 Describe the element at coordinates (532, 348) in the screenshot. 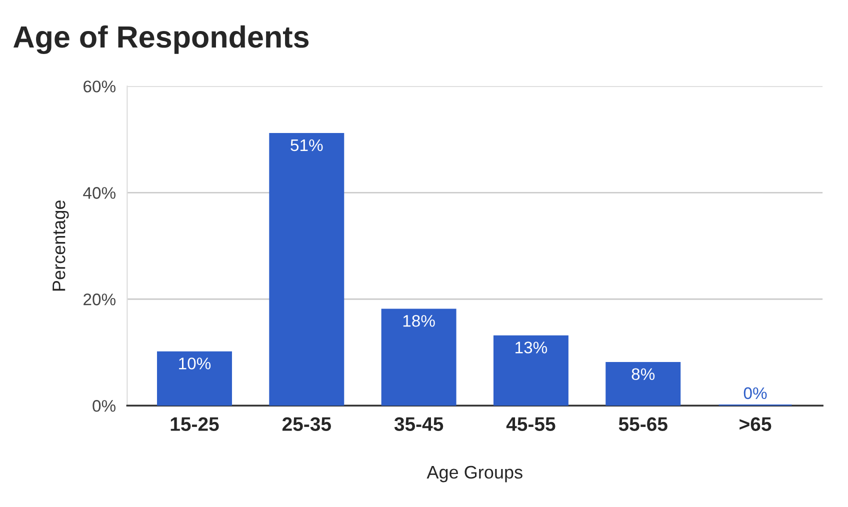

I see `data-label: 13%` at that location.